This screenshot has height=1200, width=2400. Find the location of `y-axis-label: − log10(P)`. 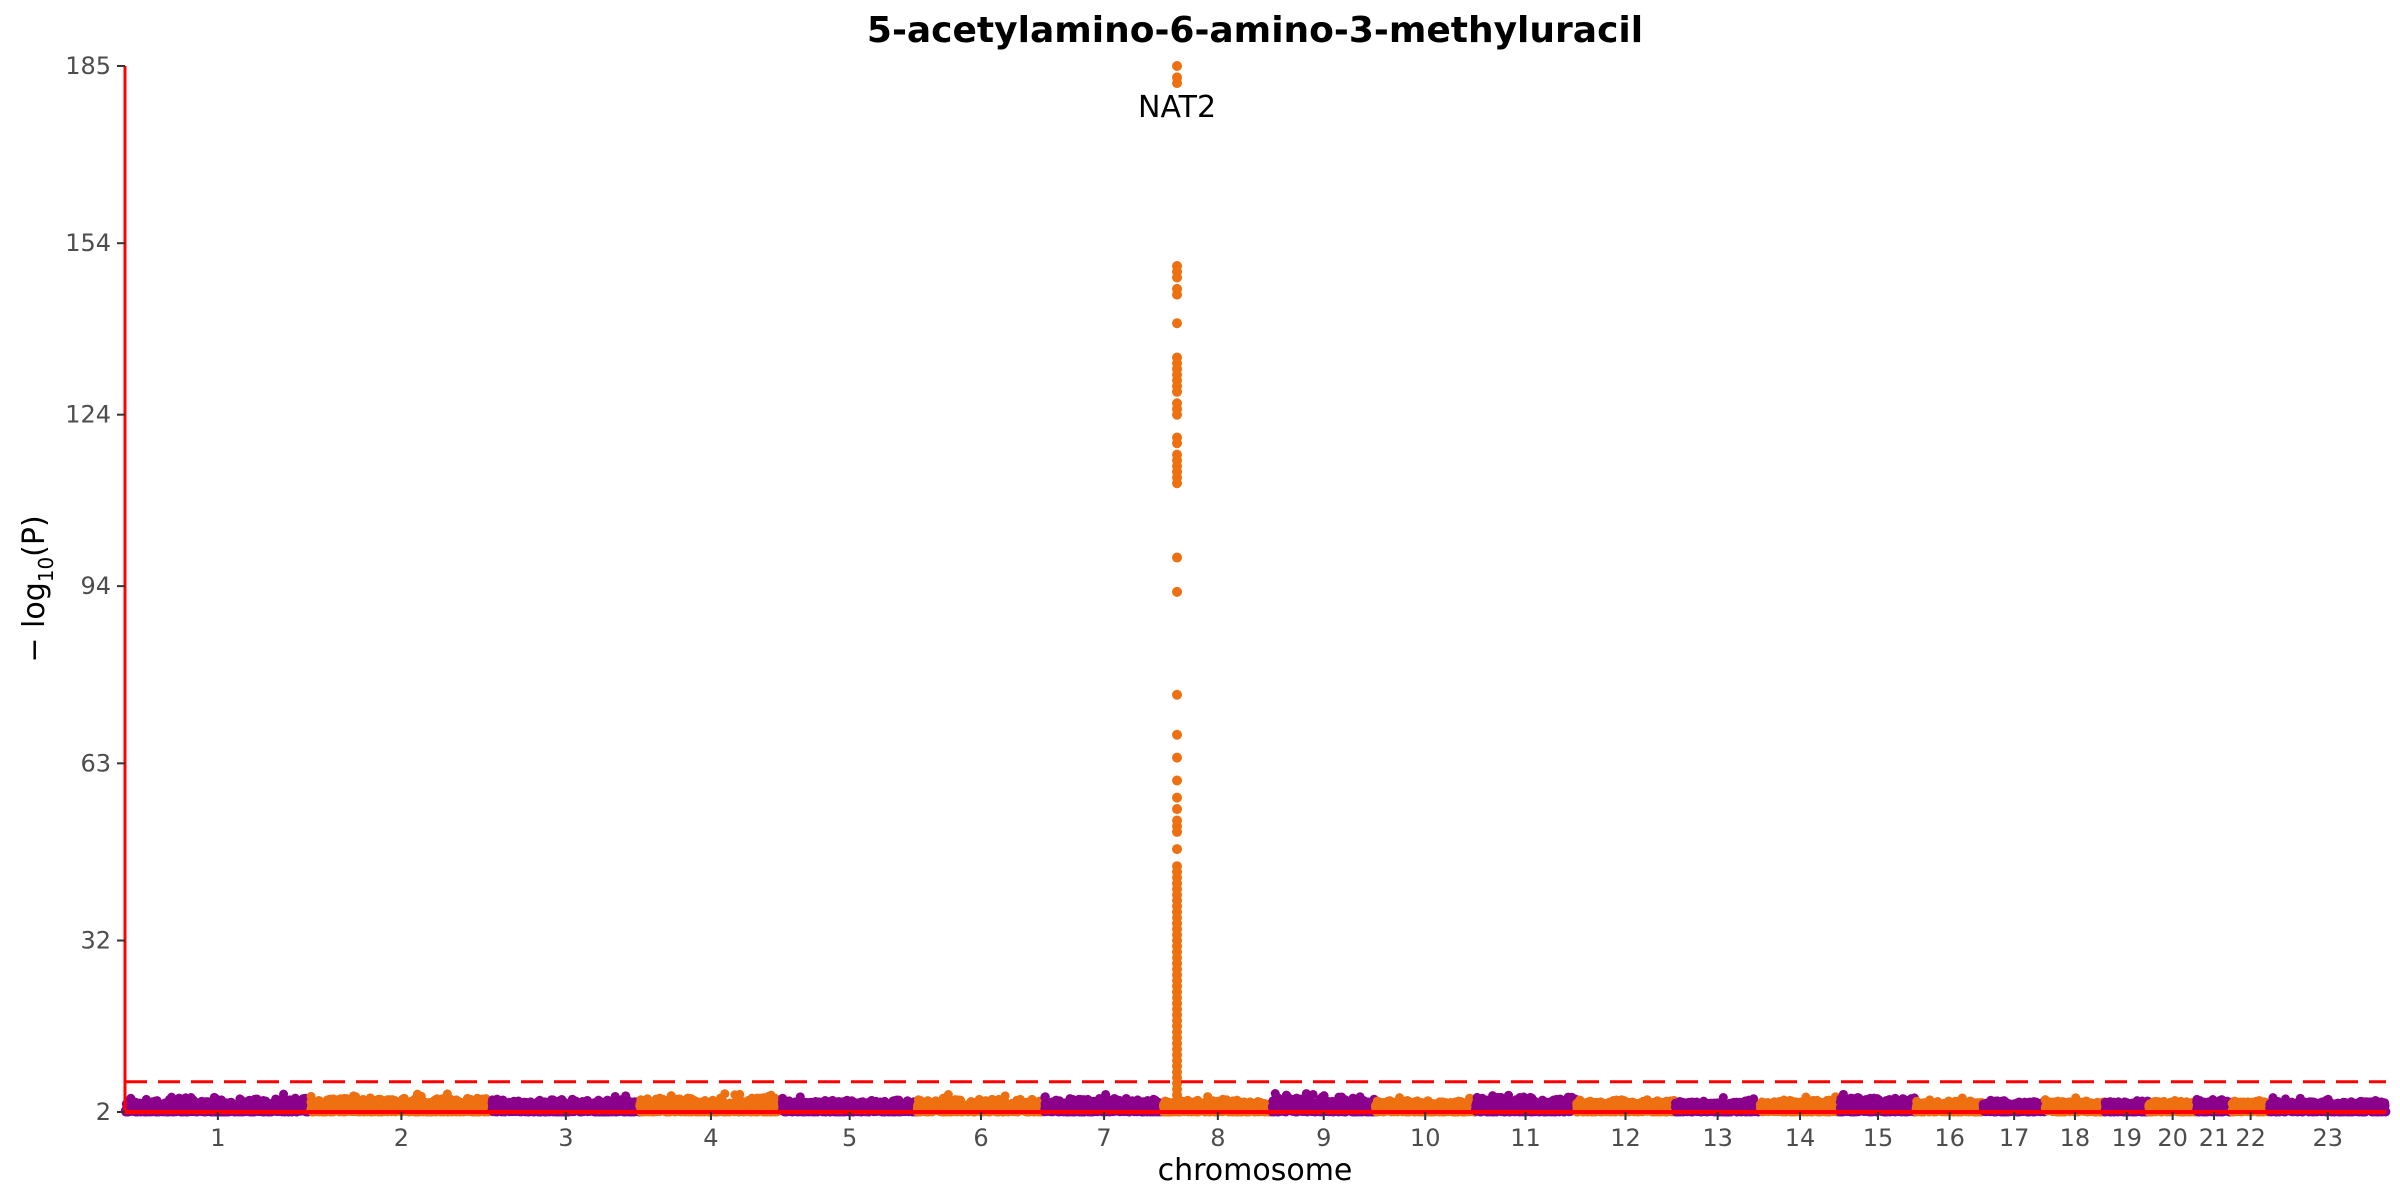

y-axis-label: − log10(P) is located at coordinates (37, 588).